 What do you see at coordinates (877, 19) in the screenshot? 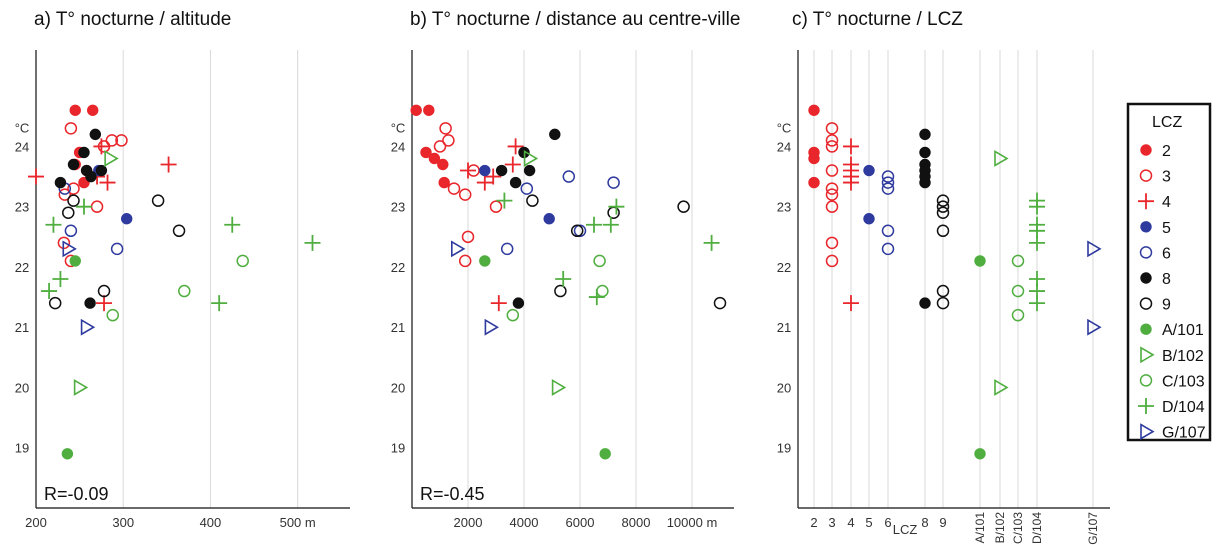
I see `chart-c-title: c) T° nocturne / LCZ` at bounding box center [877, 19].